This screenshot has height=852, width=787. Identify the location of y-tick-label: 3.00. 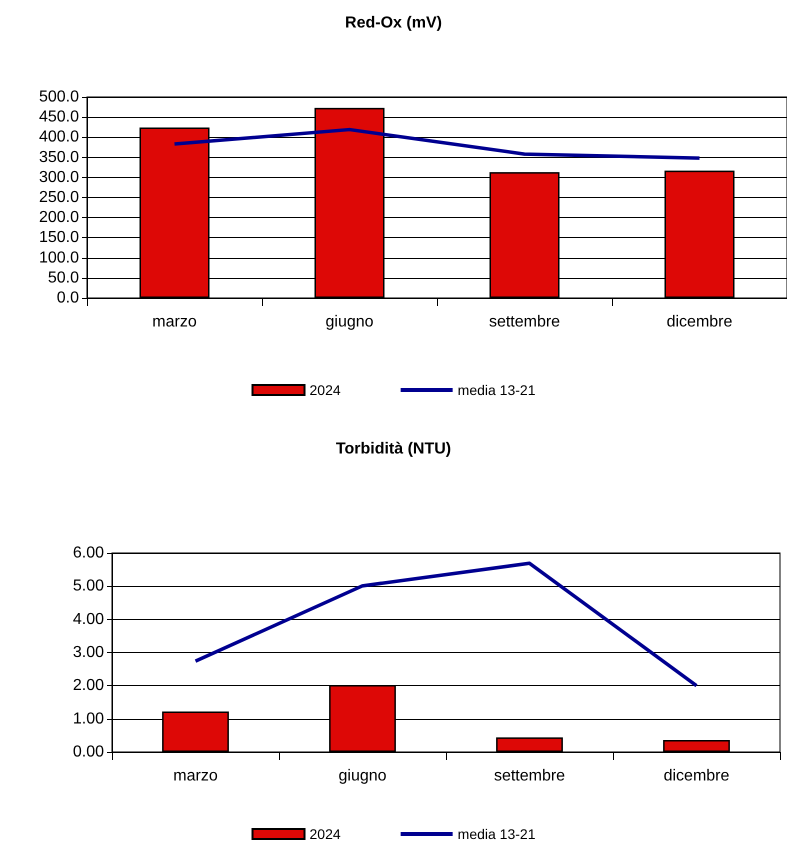
(88, 652).